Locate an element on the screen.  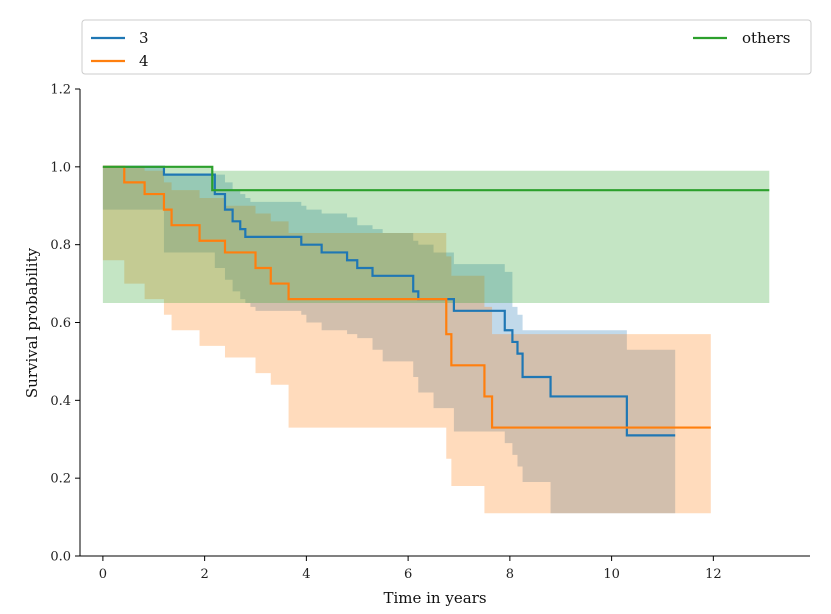
y-axis-label: Survival probability is located at coordinates (32, 322).